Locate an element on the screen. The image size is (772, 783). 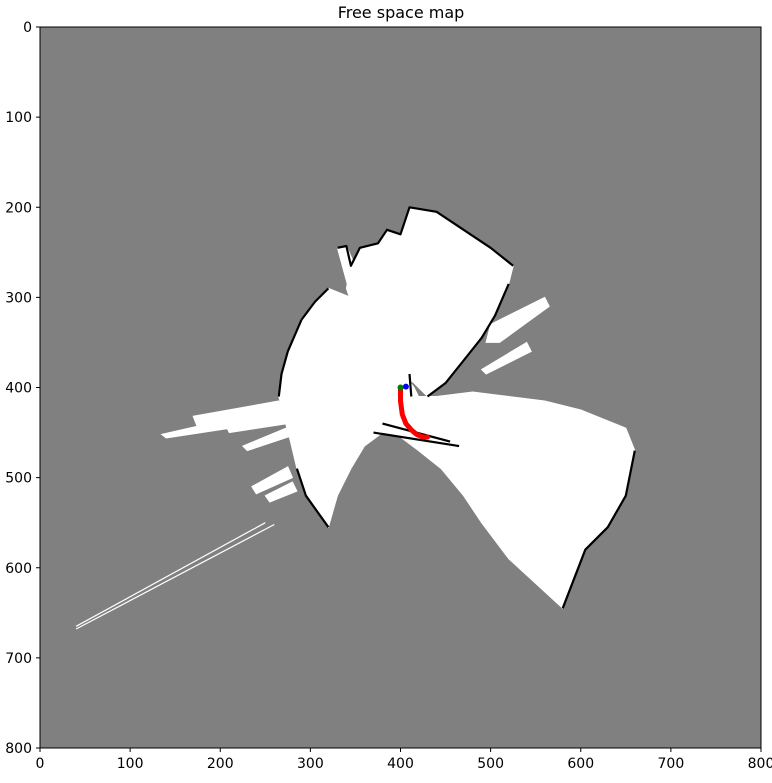
y-tick-label-800: 800 is located at coordinates (18, 749).